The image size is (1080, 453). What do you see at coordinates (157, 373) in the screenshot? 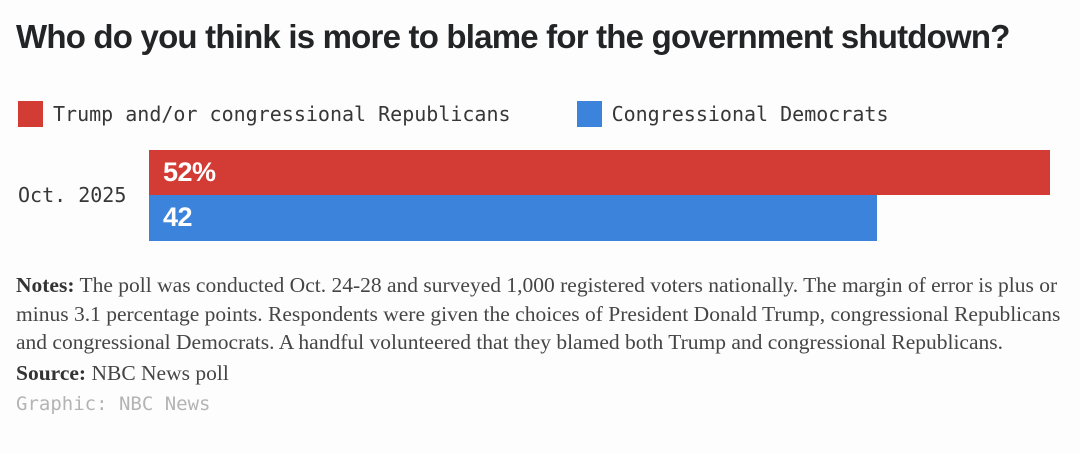
I see `source-body: NBC News poll` at bounding box center [157, 373].